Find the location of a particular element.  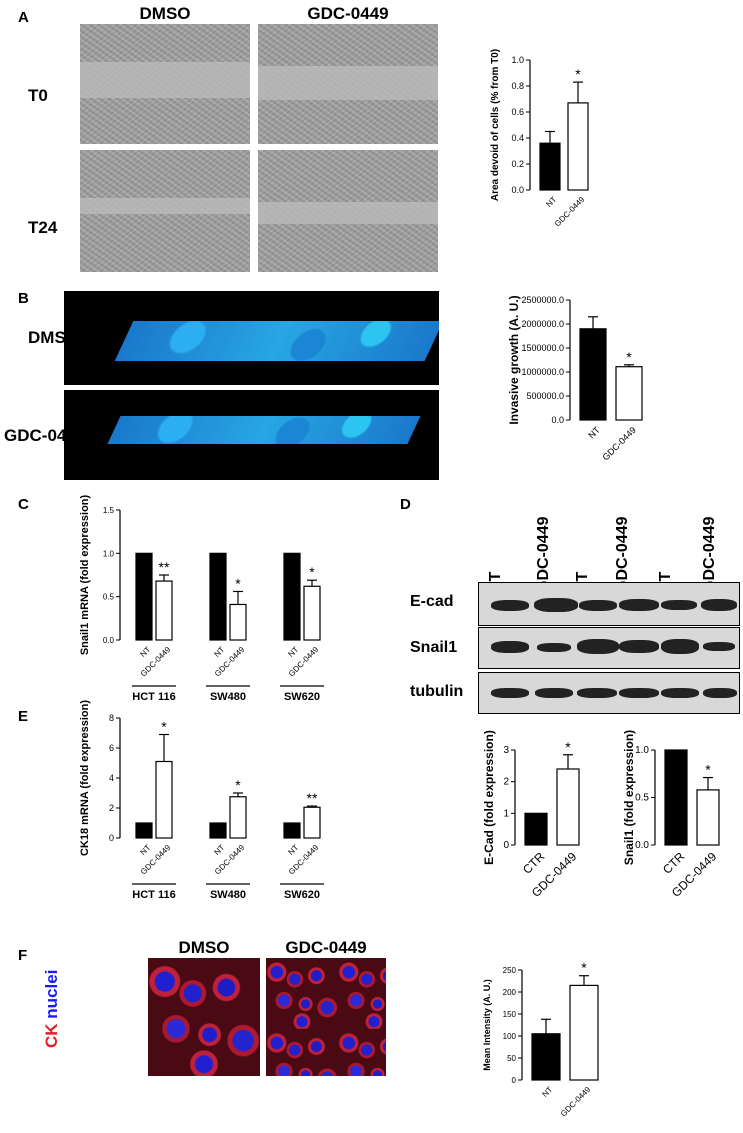

group-label: SW480 is located at coordinates (228, 697).